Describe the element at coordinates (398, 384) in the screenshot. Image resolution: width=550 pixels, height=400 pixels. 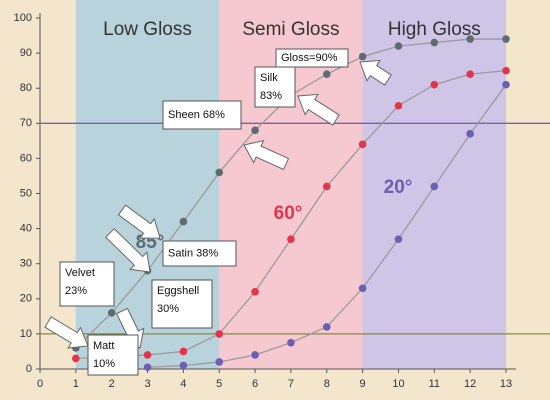
I see `x-tick-label: 10` at that location.